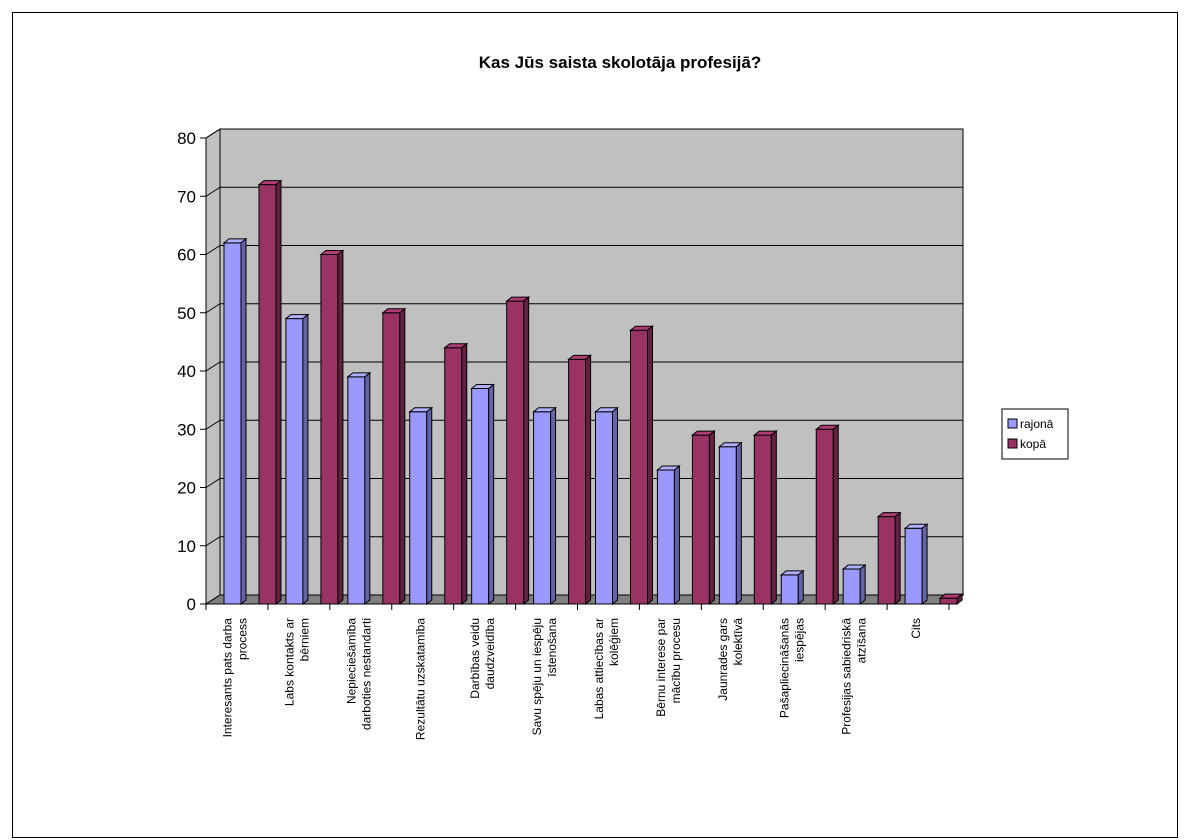 Image resolution: width=1192 pixels, height=840 pixels. I want to click on x-tick-label-line: Nepieciešamība, so click(351, 661).